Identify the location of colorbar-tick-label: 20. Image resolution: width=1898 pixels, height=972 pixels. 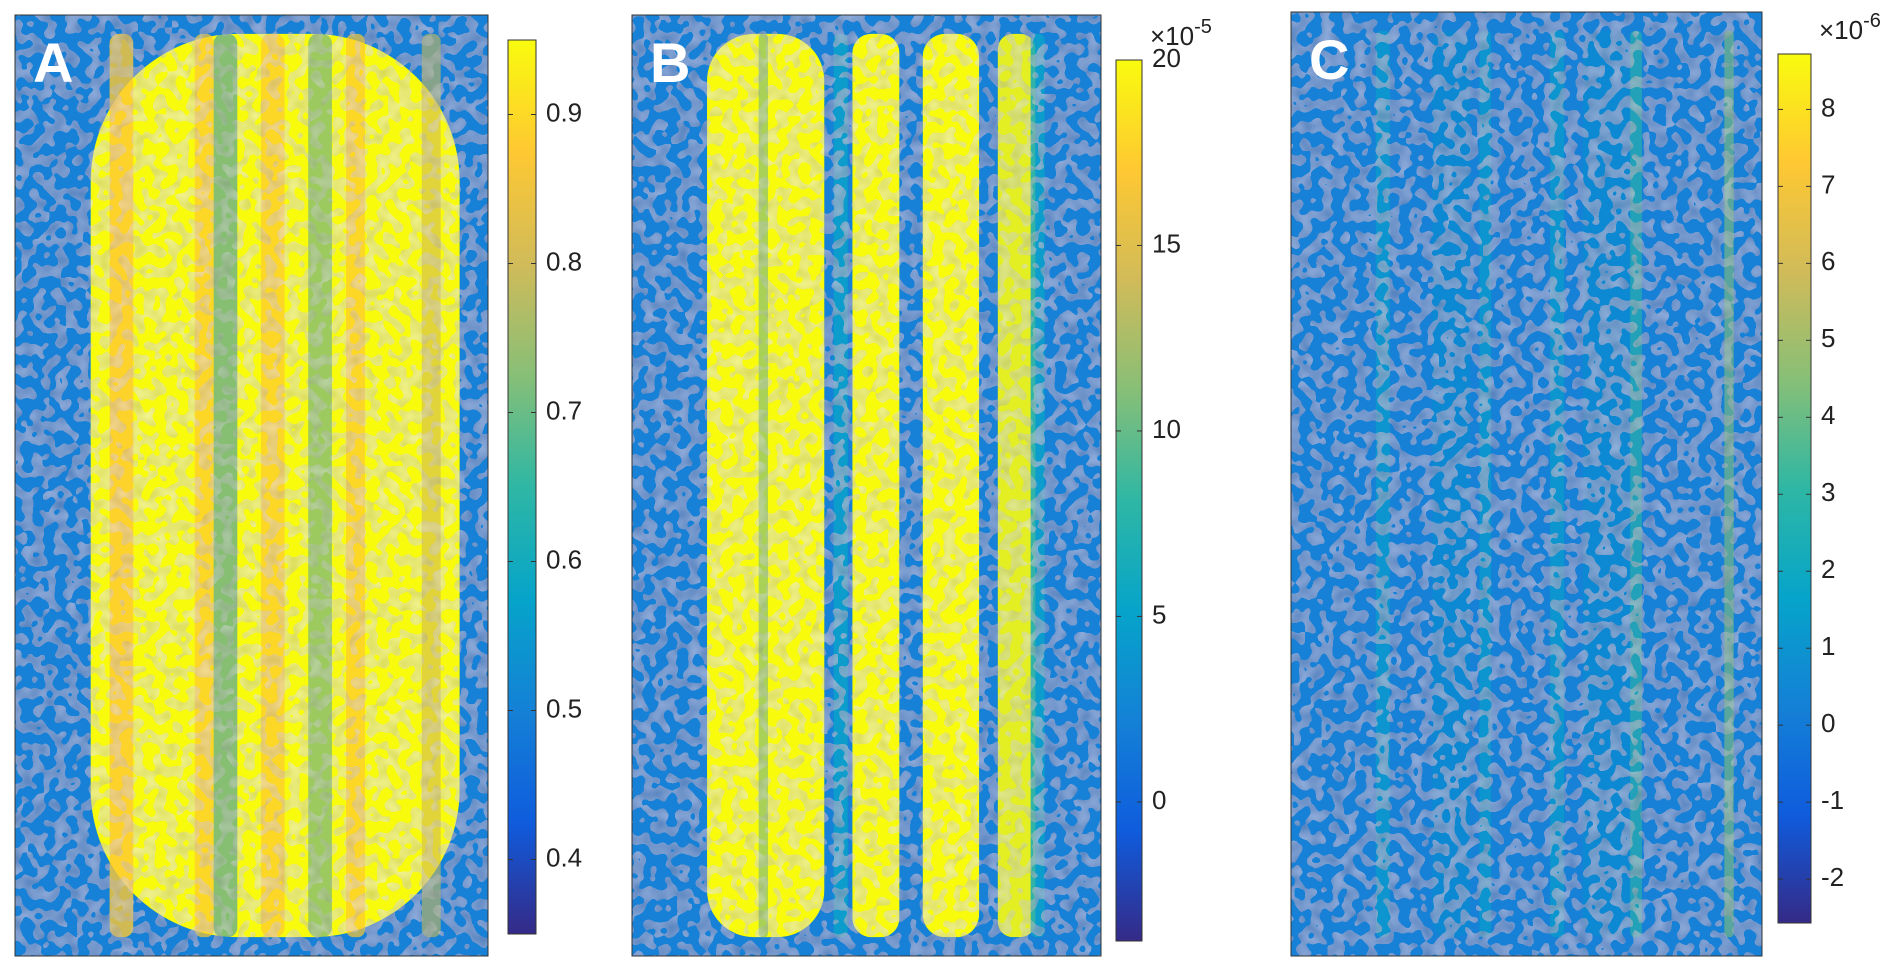
(1166, 58).